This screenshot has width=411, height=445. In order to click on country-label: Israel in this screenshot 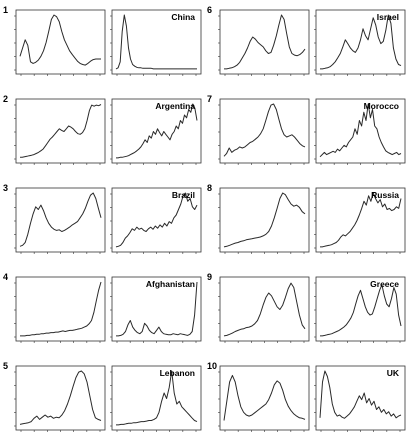, I will do `click(388, 17)`.